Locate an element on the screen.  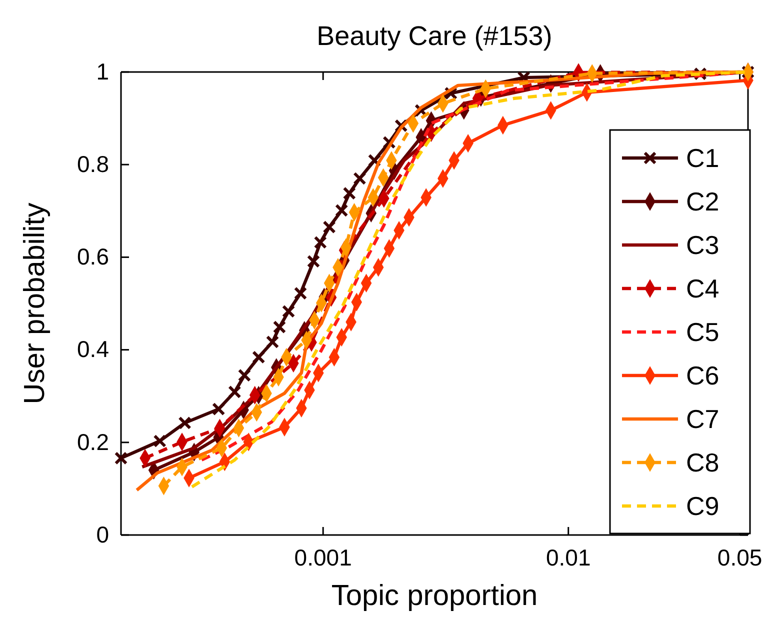
x-axis-title: Topic proportion is located at coordinates (434, 596).